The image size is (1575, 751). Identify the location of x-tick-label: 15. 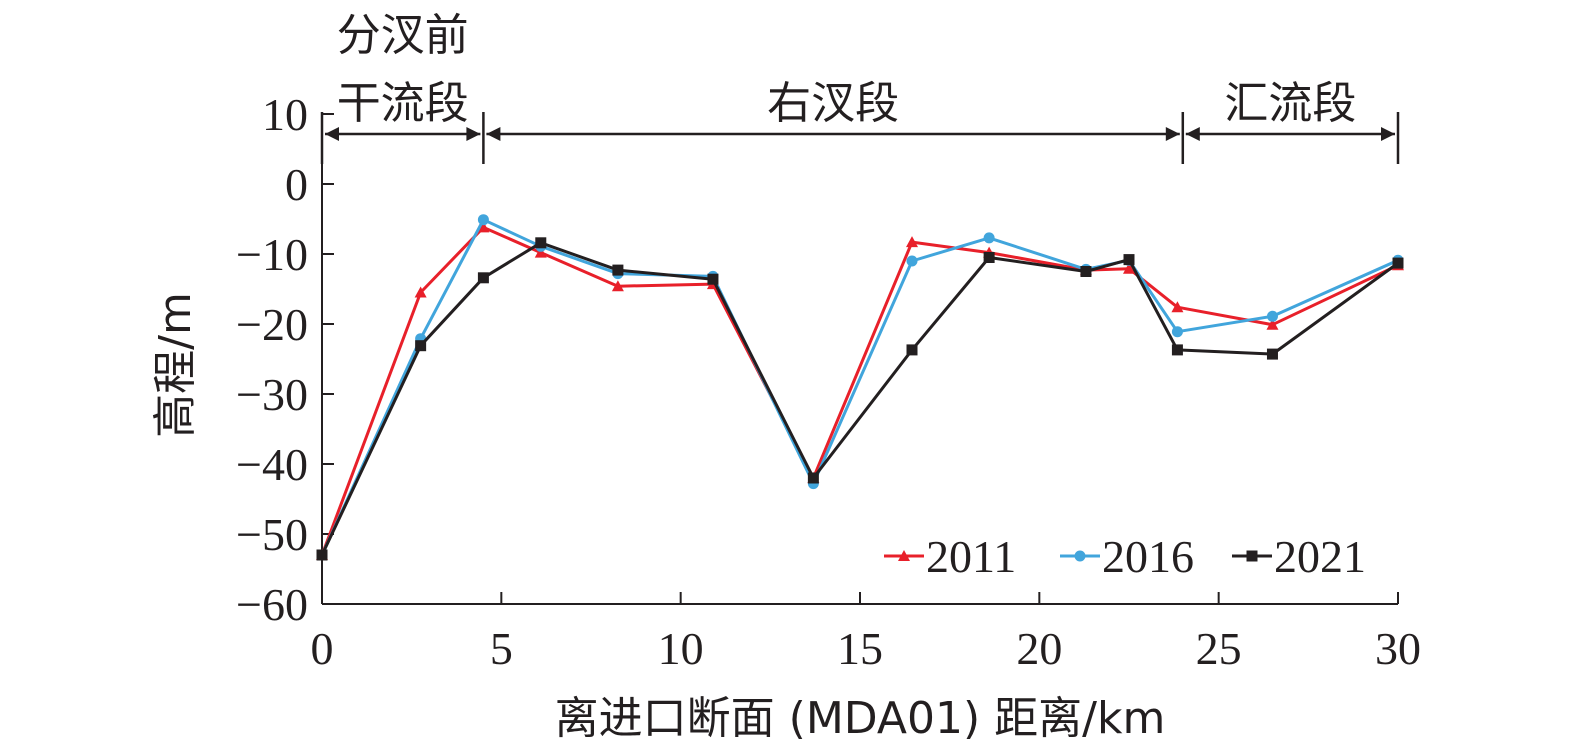
(860, 648).